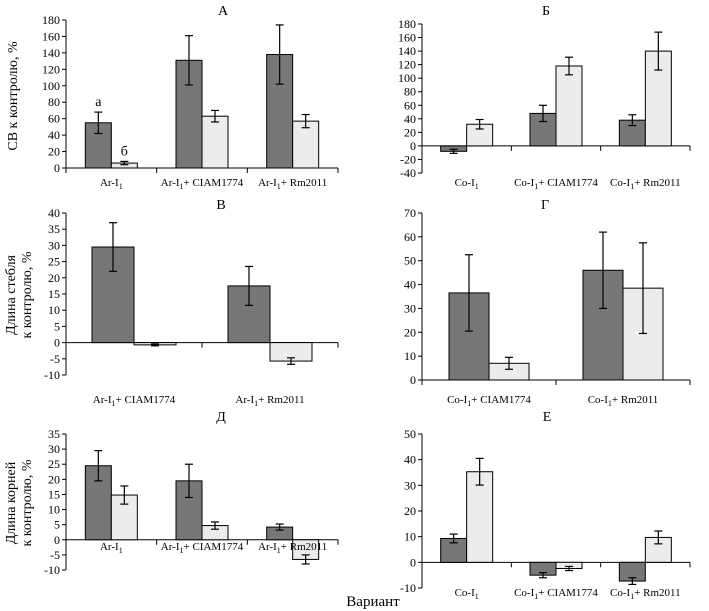 The width and height of the screenshot is (709, 611). I want to click on ylabel-root-line2: к контролю, %, so click(27, 502).